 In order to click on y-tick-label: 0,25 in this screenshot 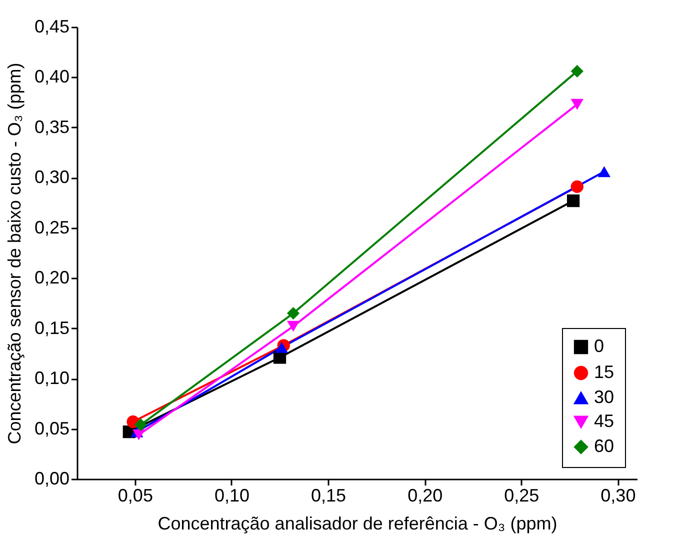, I will do `click(52, 227)`.